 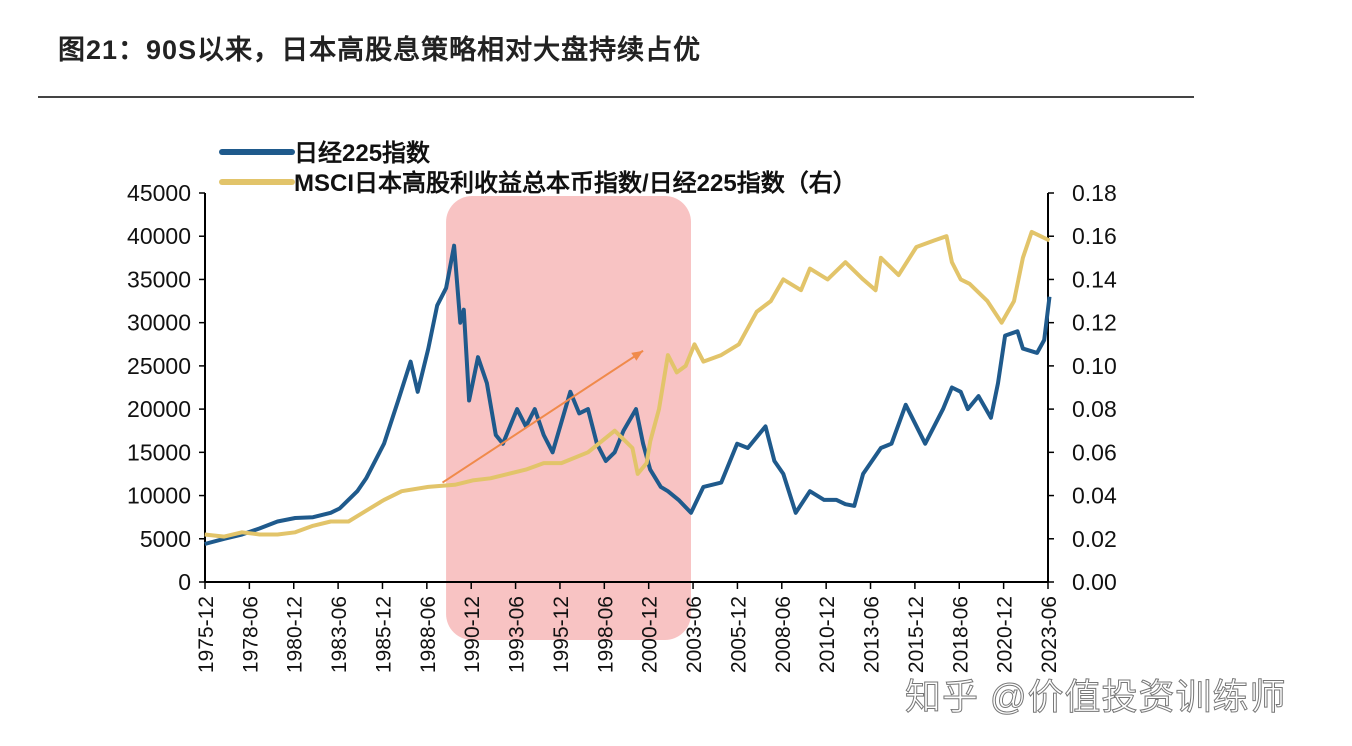 What do you see at coordinates (916, 634) in the screenshot?
I see `x-tick-label: 2015-12` at bounding box center [916, 634].